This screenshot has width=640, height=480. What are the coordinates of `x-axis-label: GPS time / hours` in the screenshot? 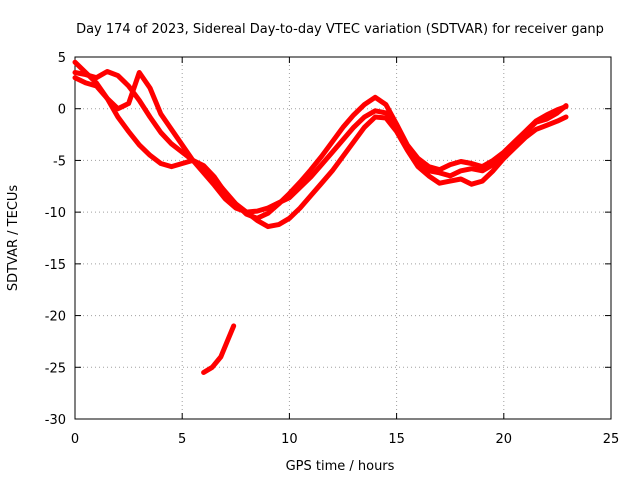 It's located at (340, 466).